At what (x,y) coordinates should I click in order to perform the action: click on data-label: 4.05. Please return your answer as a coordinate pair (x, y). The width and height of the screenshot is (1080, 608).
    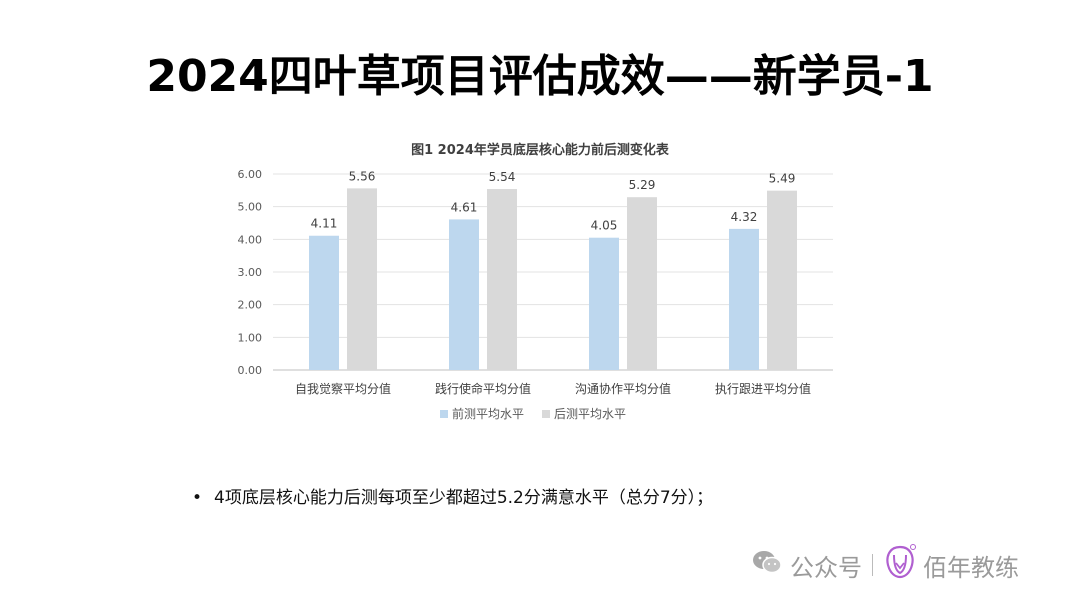
    Looking at the image, I should click on (604, 226).